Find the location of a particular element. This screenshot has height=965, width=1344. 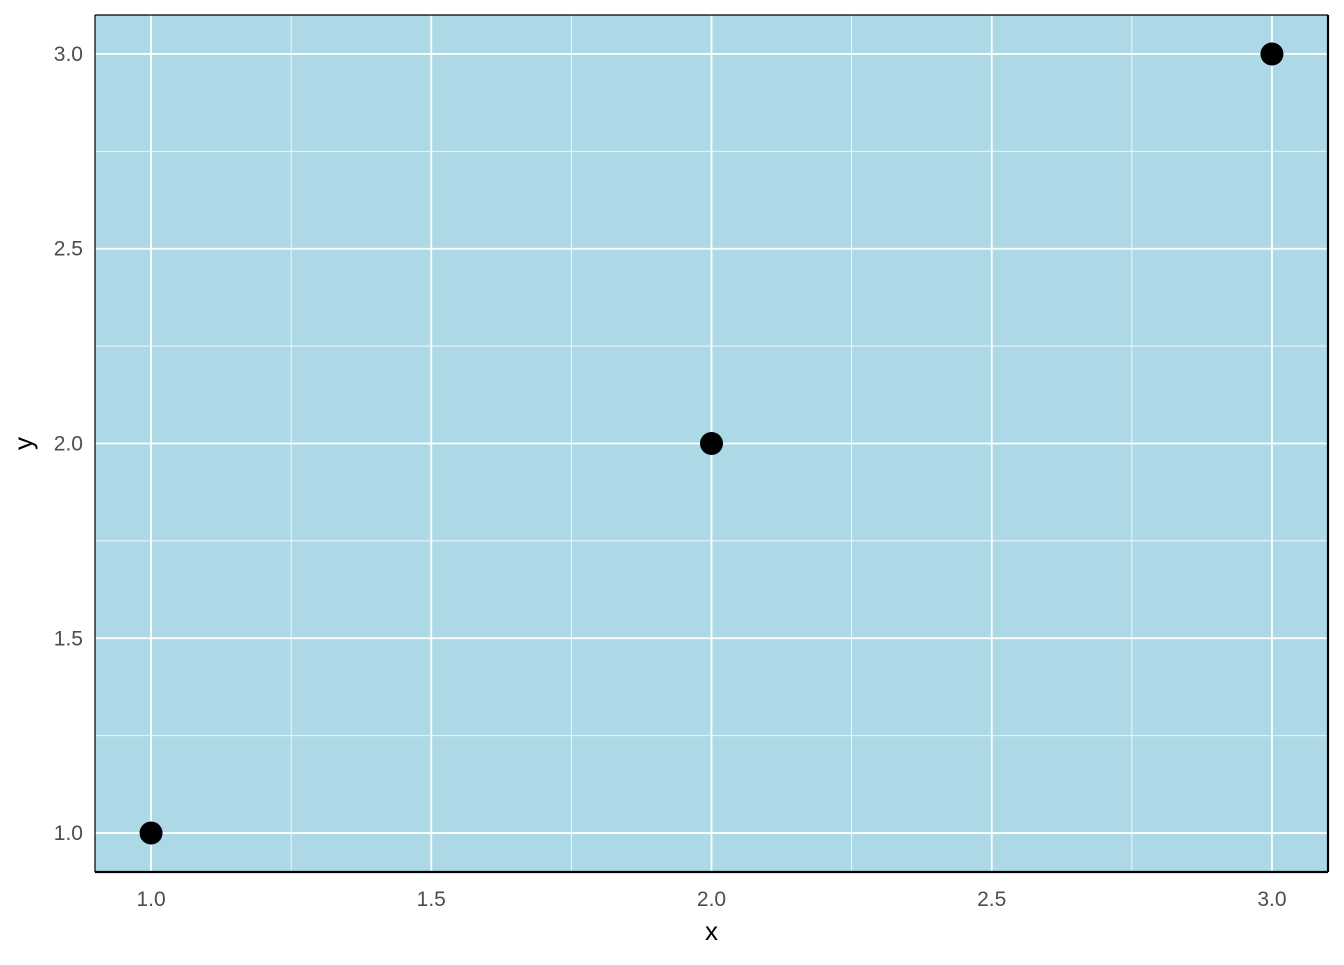

x-tick-label: 1.5 is located at coordinates (431, 899).